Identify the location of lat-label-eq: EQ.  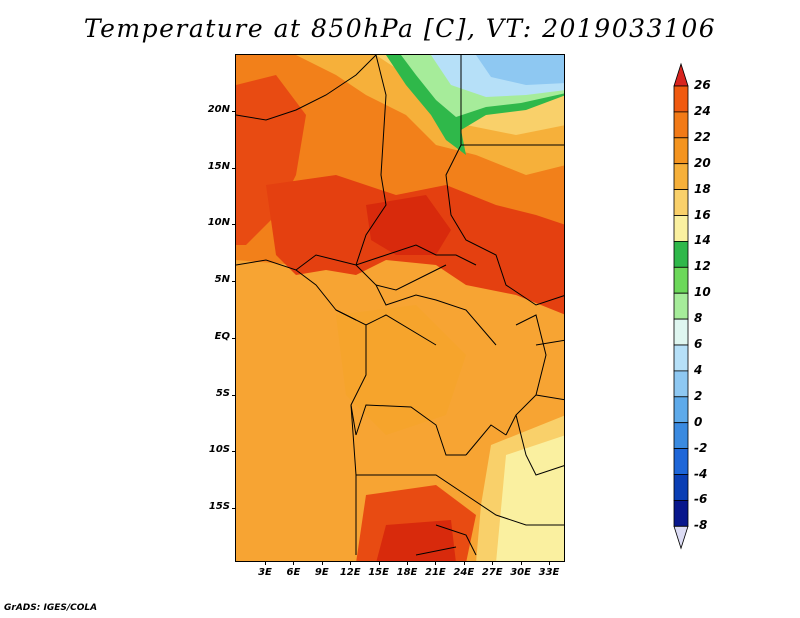
(222, 336).